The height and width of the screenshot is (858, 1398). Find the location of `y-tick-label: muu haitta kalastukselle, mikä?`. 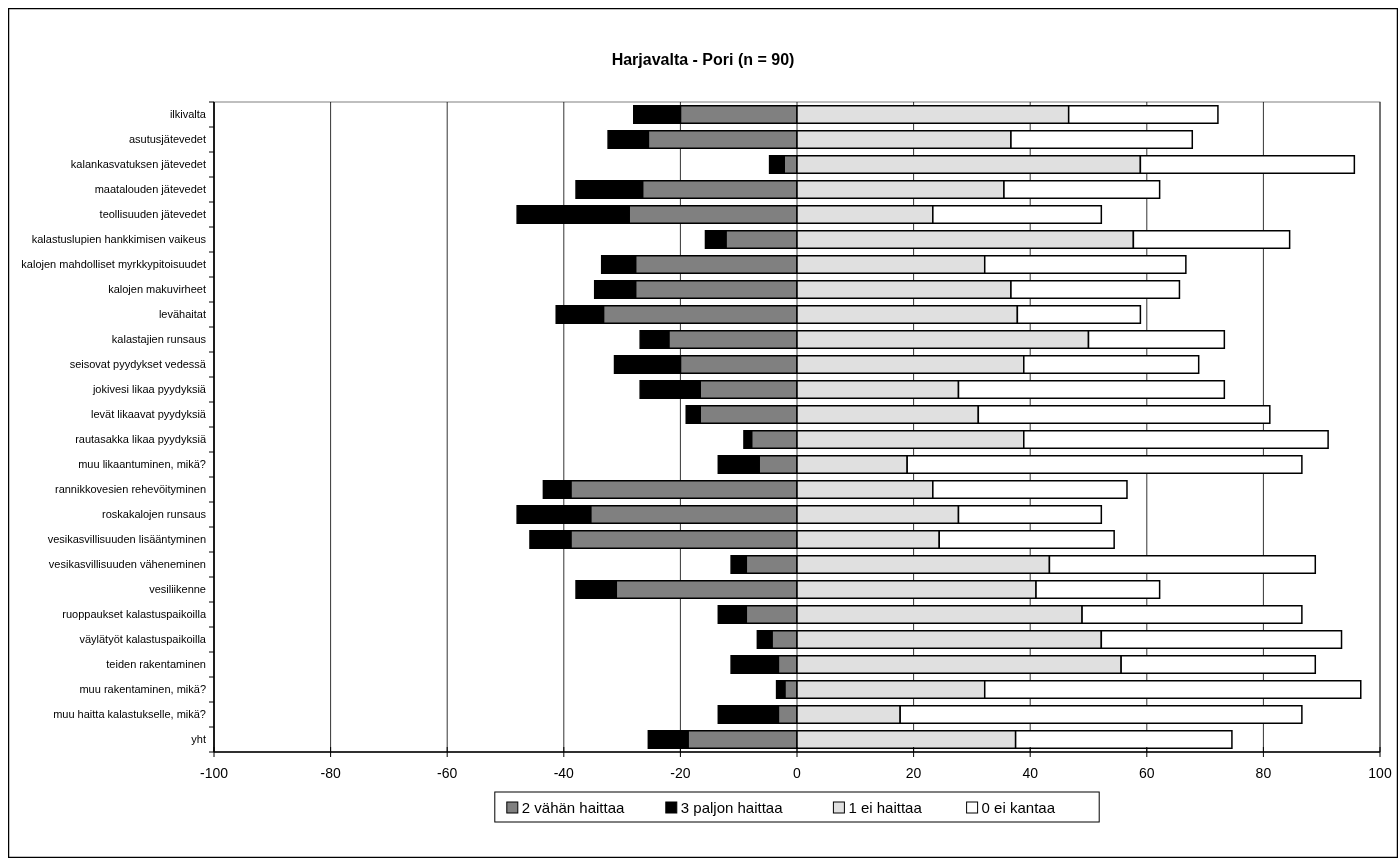

y-tick-label: muu haitta kalastukselle, mikä? is located at coordinates (129, 714).